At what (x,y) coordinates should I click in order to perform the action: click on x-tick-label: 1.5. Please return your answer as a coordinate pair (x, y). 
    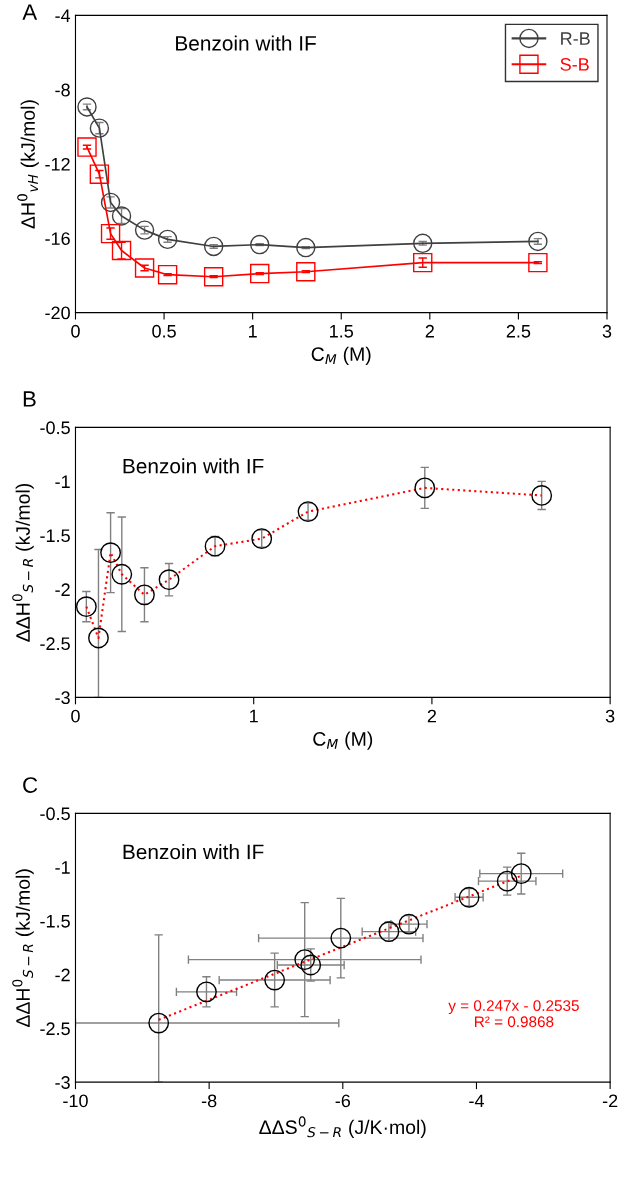
    Looking at the image, I should click on (342, 331).